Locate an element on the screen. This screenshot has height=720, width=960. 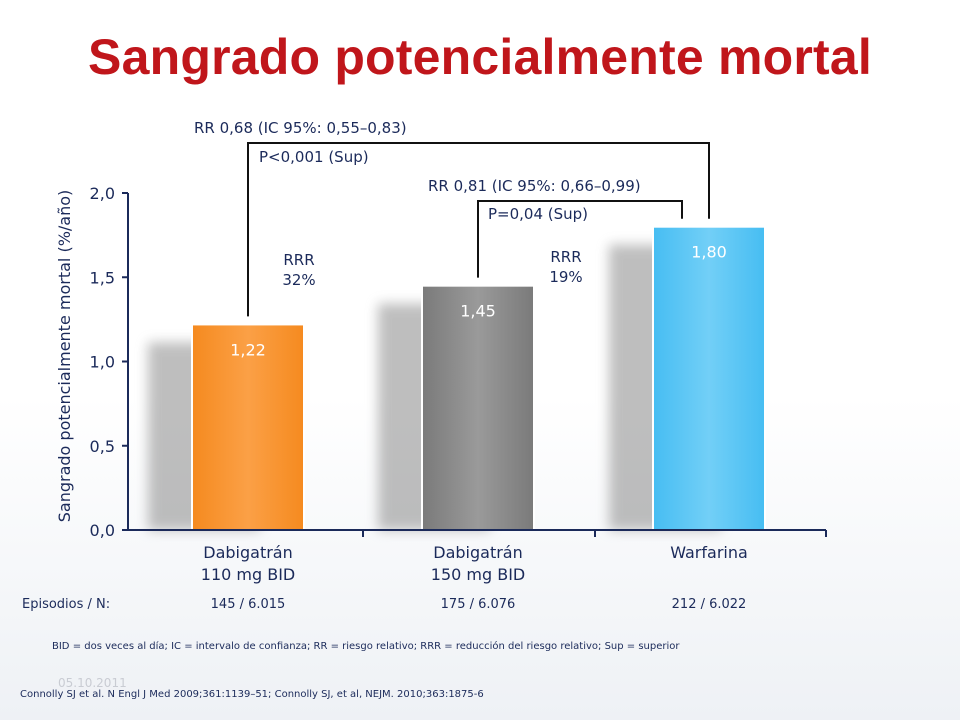
y-axis-title: Sangrado potencialmente mortal (%/año) is located at coordinates (64, 356).